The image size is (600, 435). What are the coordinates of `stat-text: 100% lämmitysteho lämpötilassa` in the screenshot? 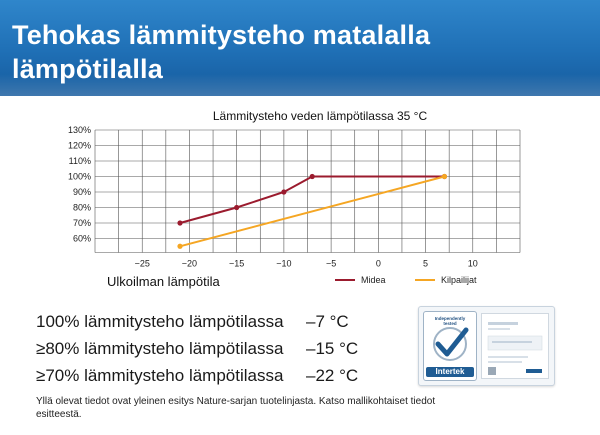 It's located at (160, 321).